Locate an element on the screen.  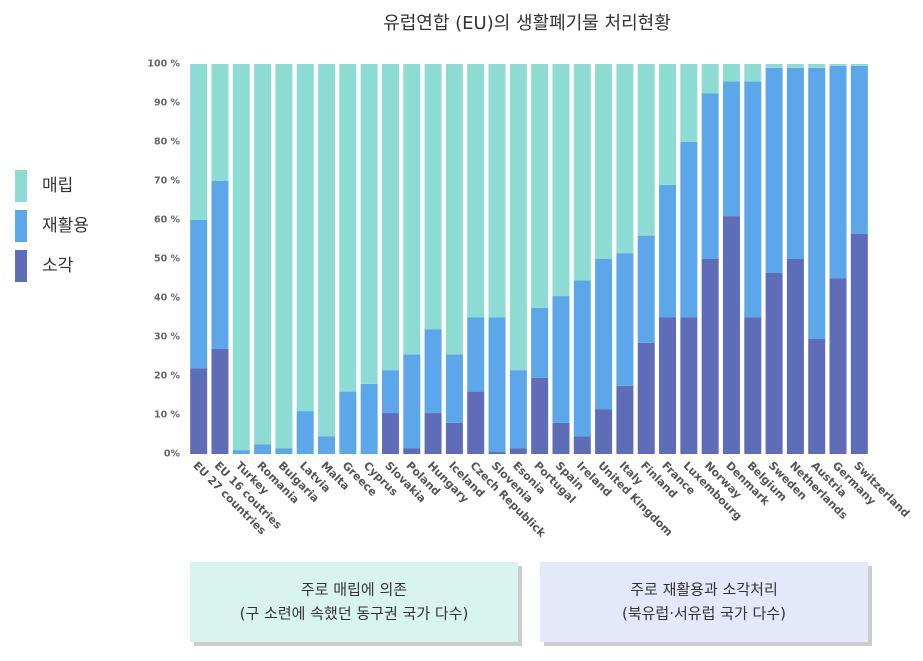
y-tick-label: 90 % is located at coordinates (167, 103).